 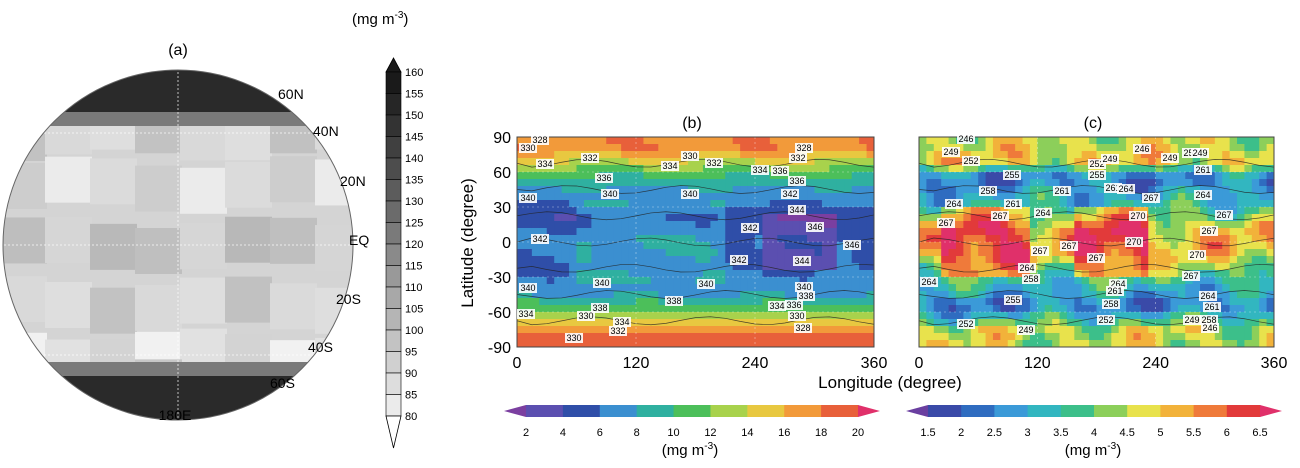 What do you see at coordinates (291, 94) in the screenshot?
I see `lat-label-60n: 60N` at bounding box center [291, 94].